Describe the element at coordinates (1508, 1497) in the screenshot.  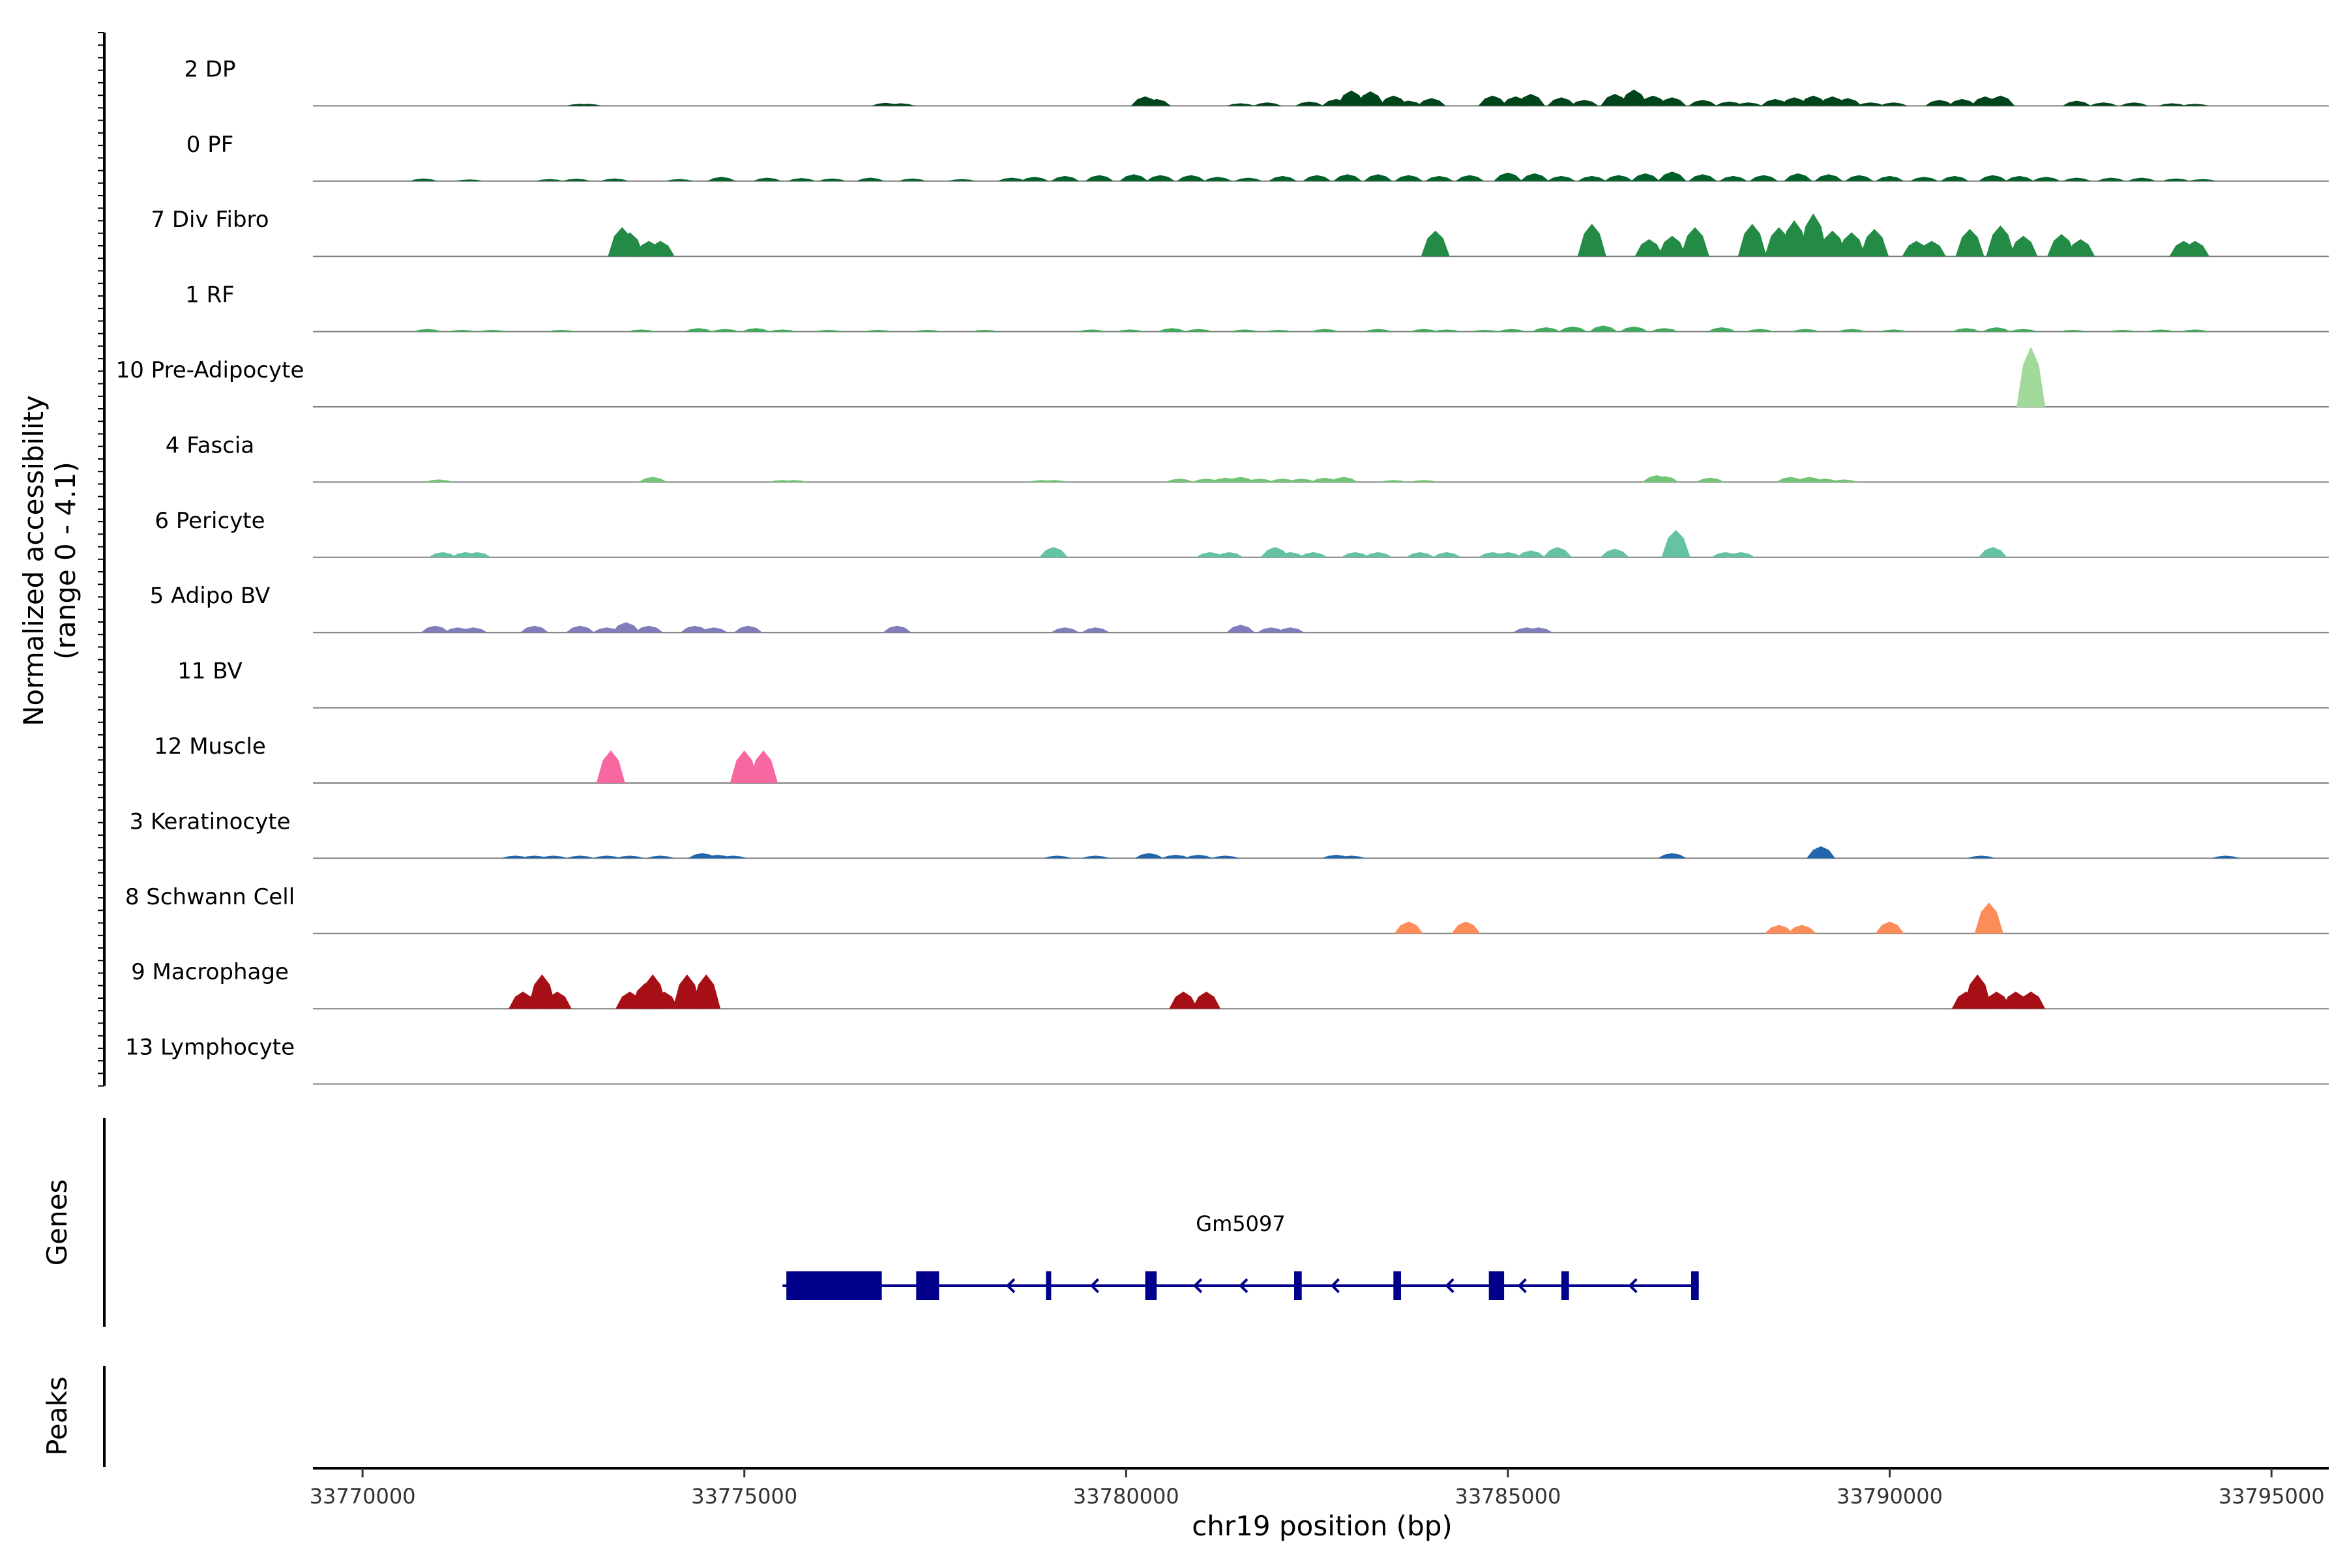
I see `x-tick-label: 33785000` at that location.